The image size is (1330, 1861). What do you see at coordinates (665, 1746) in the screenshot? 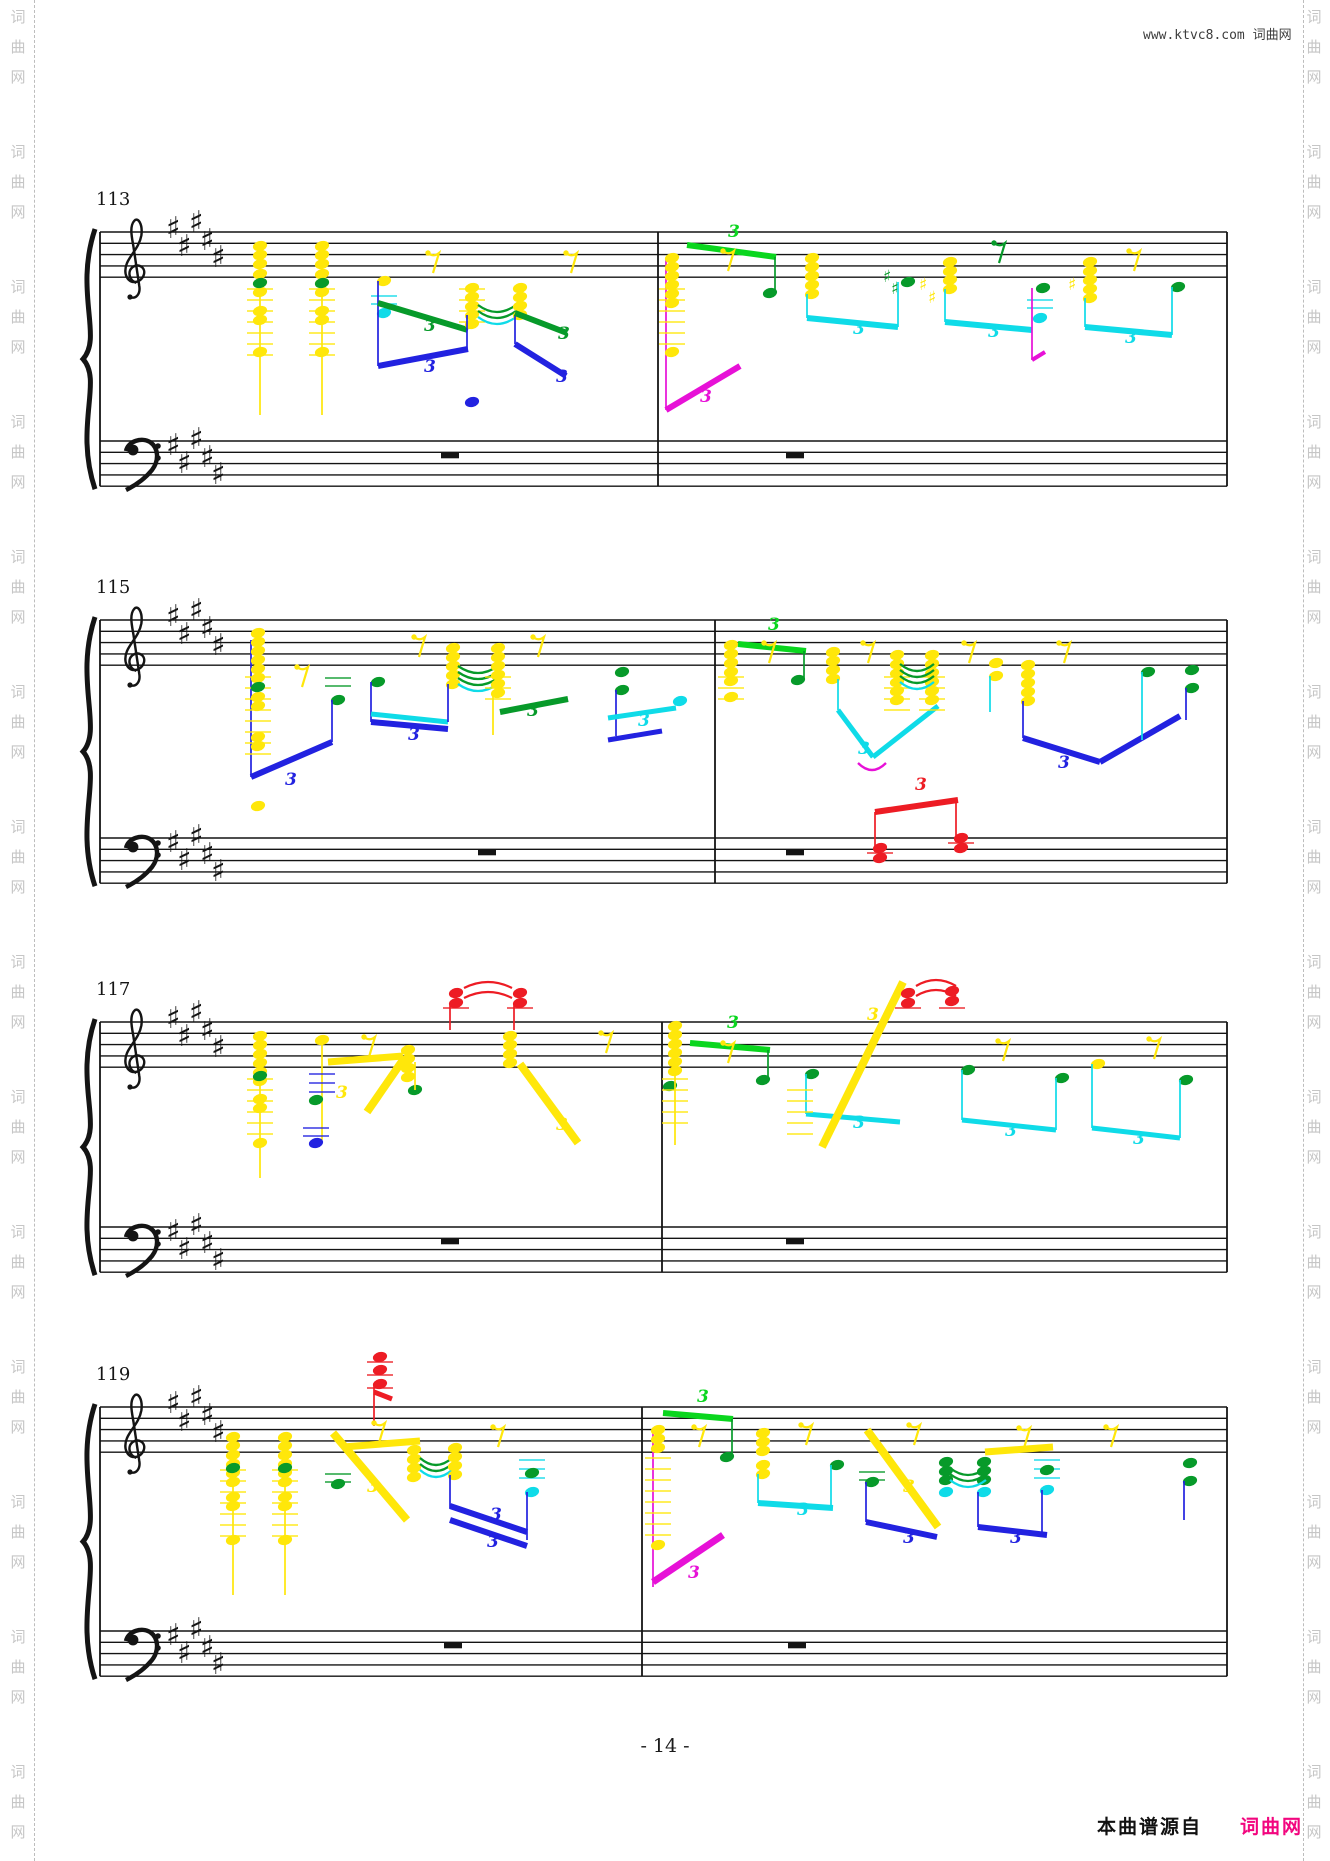
I see `page-number: - 14 -` at bounding box center [665, 1746].